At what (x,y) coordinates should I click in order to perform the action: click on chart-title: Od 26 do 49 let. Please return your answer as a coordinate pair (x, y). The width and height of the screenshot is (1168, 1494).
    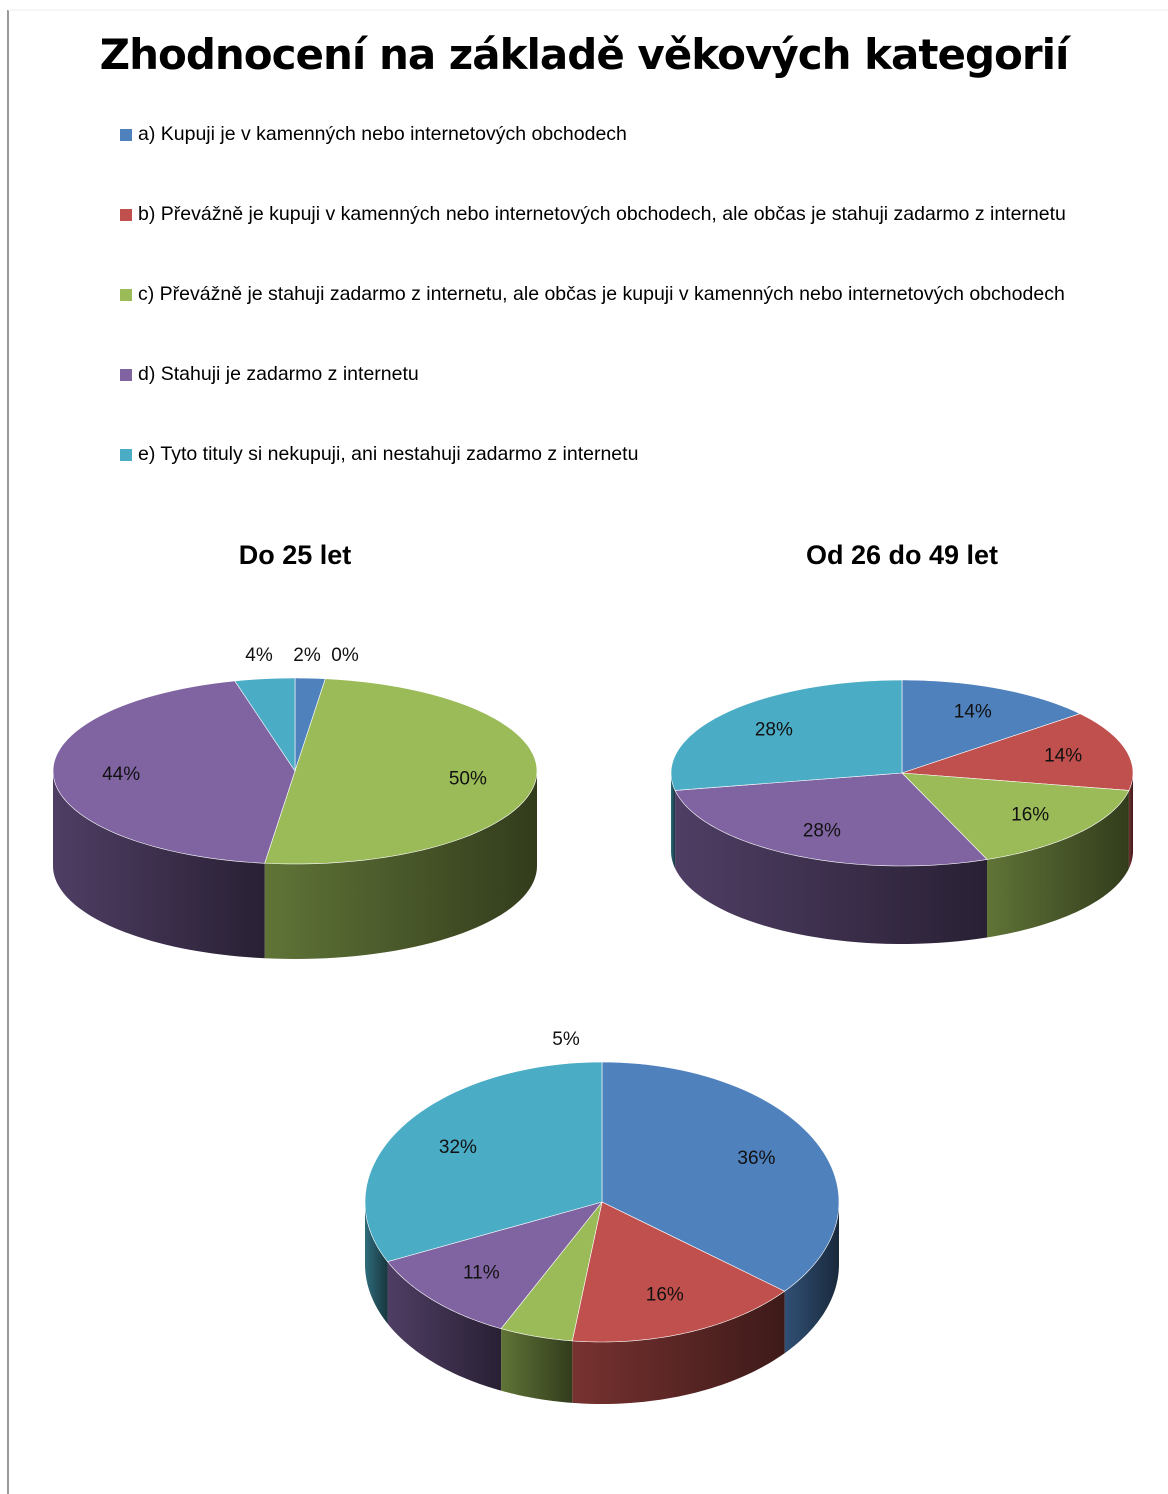
    Looking at the image, I should click on (902, 555).